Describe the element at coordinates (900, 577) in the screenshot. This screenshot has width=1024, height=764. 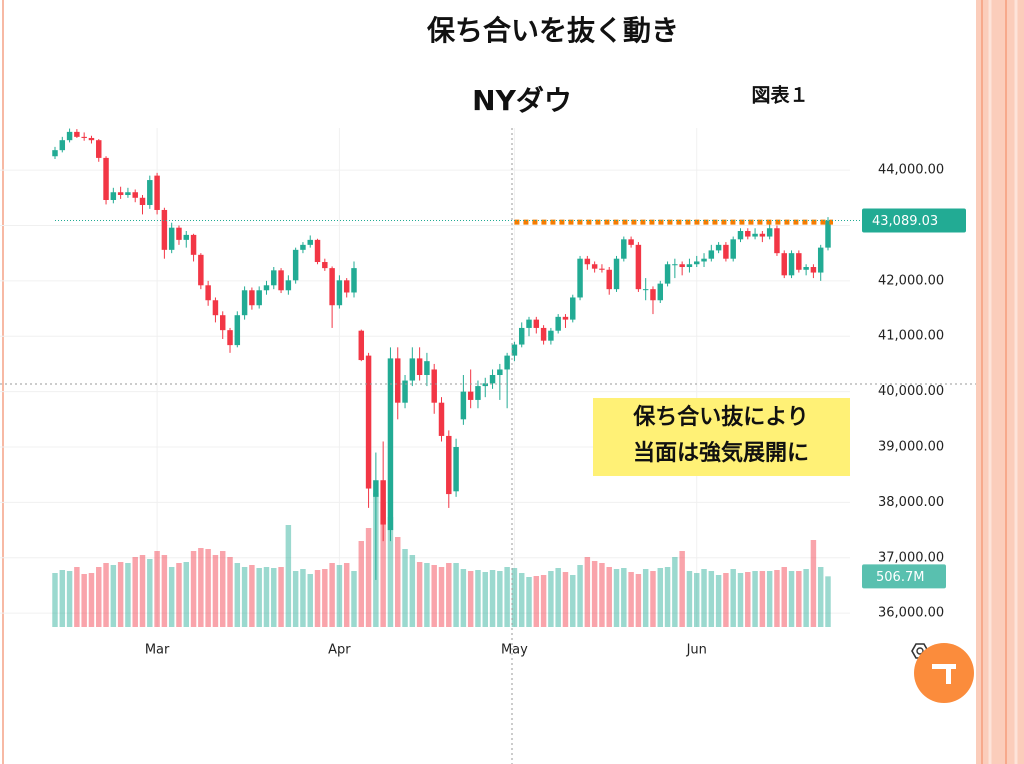
I see `last-volume-label: 506.7M` at that location.